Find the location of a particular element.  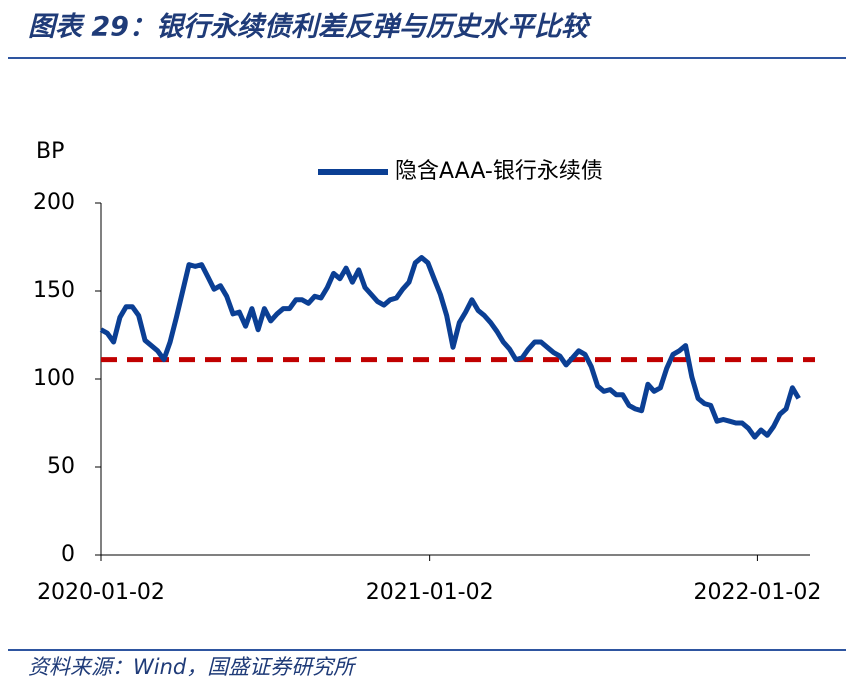

y-axis-label: BP is located at coordinates (50, 151).